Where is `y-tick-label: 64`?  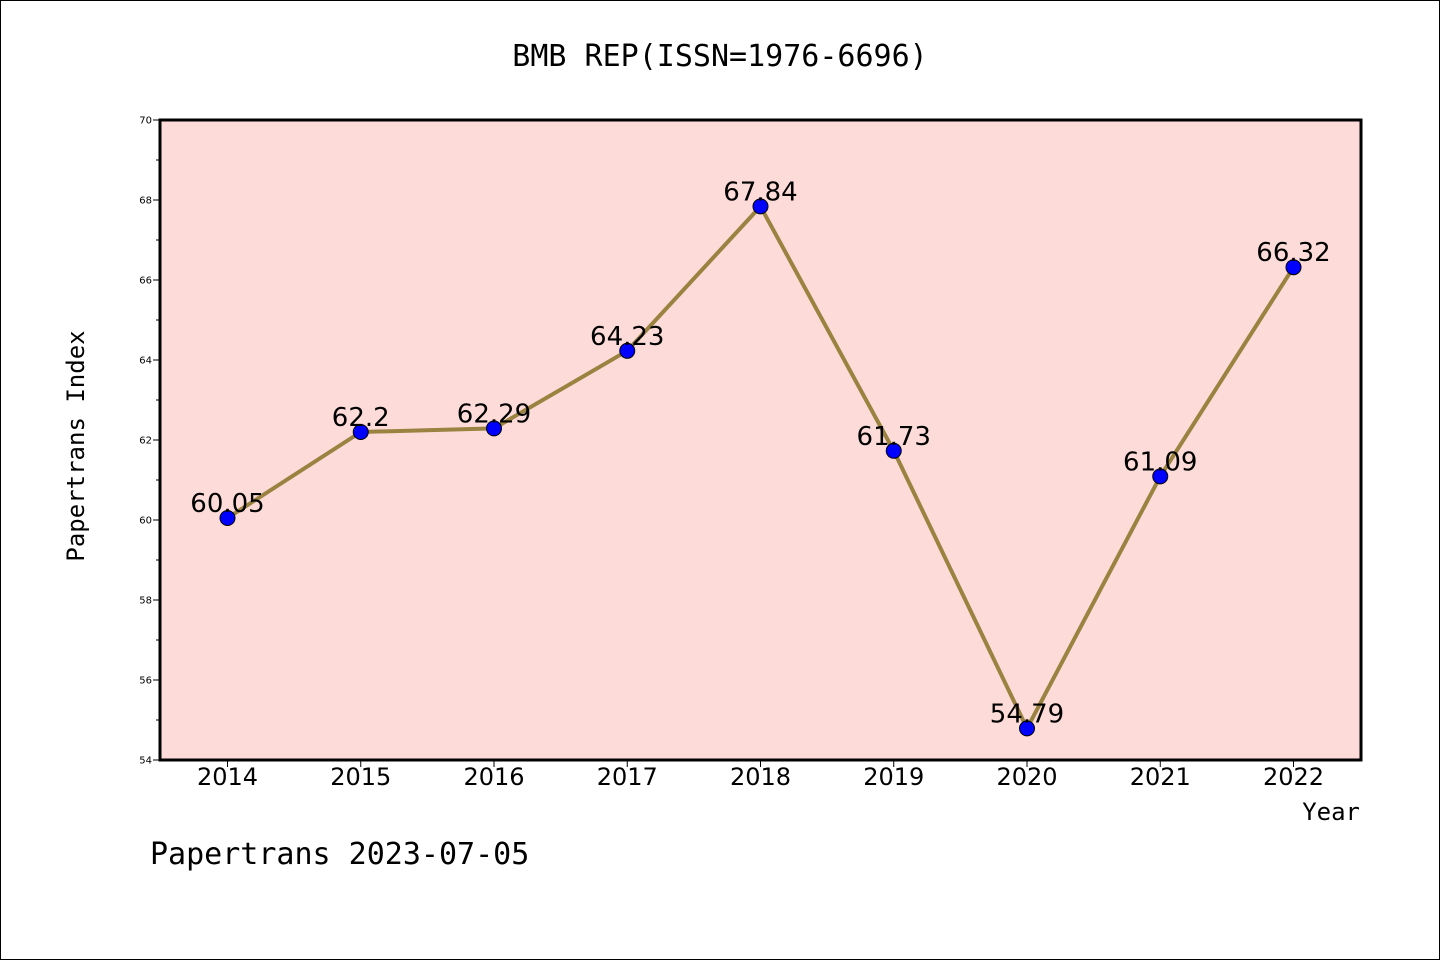
y-tick-label: 64 is located at coordinates (145, 361).